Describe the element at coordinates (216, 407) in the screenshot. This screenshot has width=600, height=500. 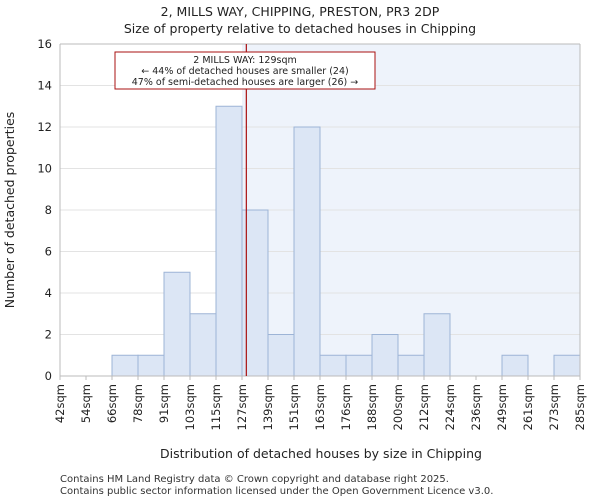
I see `x-tick-label: 115sqm` at that location.